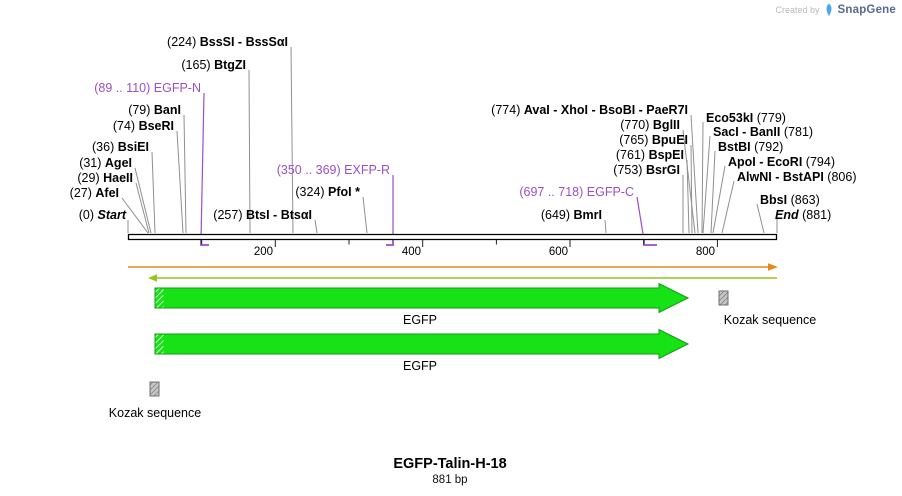 The height and width of the screenshot is (496, 902). What do you see at coordinates (805, 200) in the screenshot?
I see `enzyme-position: (863)` at bounding box center [805, 200].